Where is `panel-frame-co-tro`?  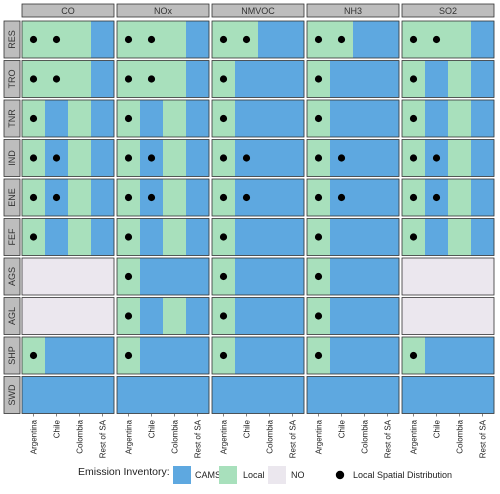 panel-frame-co-tro is located at coordinates (68, 79).